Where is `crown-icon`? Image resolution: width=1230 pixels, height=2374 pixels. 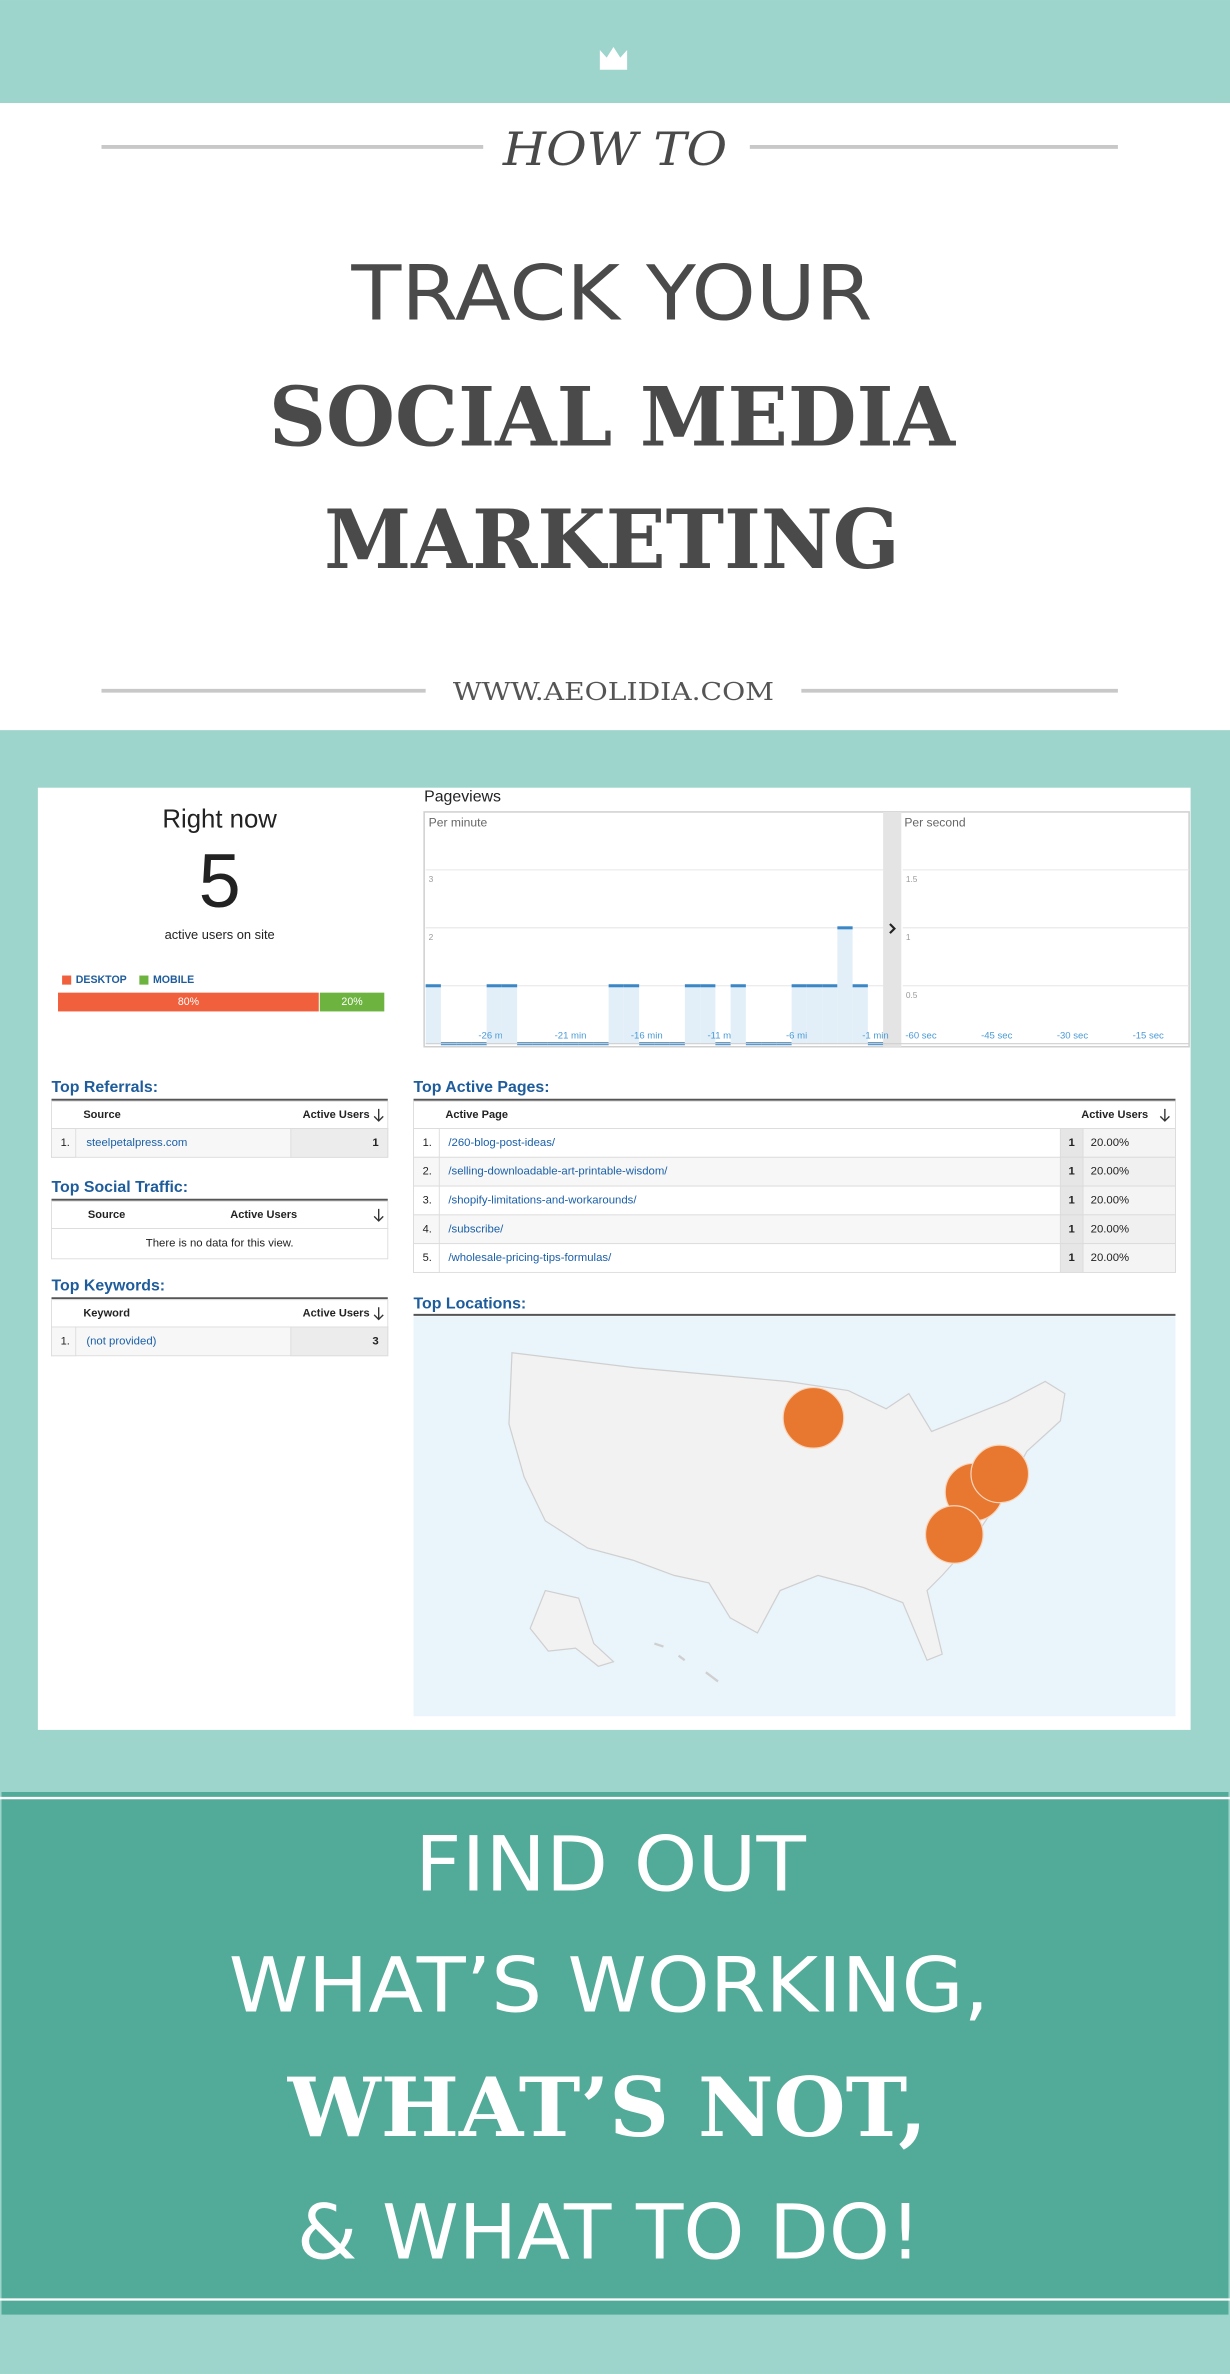
crown-icon is located at coordinates (613, 58).